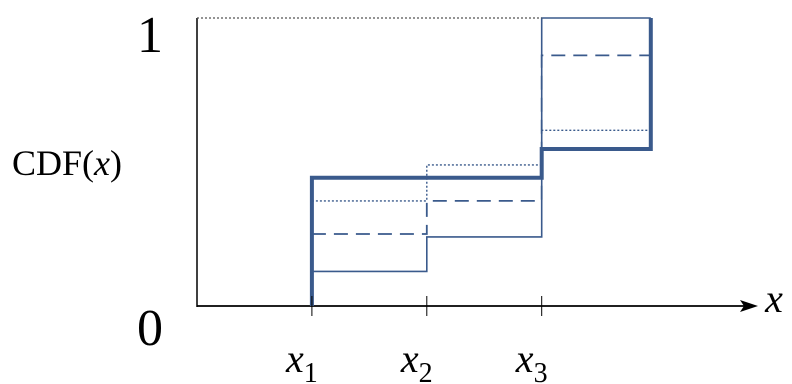 The width and height of the screenshot is (792, 384). What do you see at coordinates (150, 35) in the screenshot?
I see `y-top-label: 1` at bounding box center [150, 35].